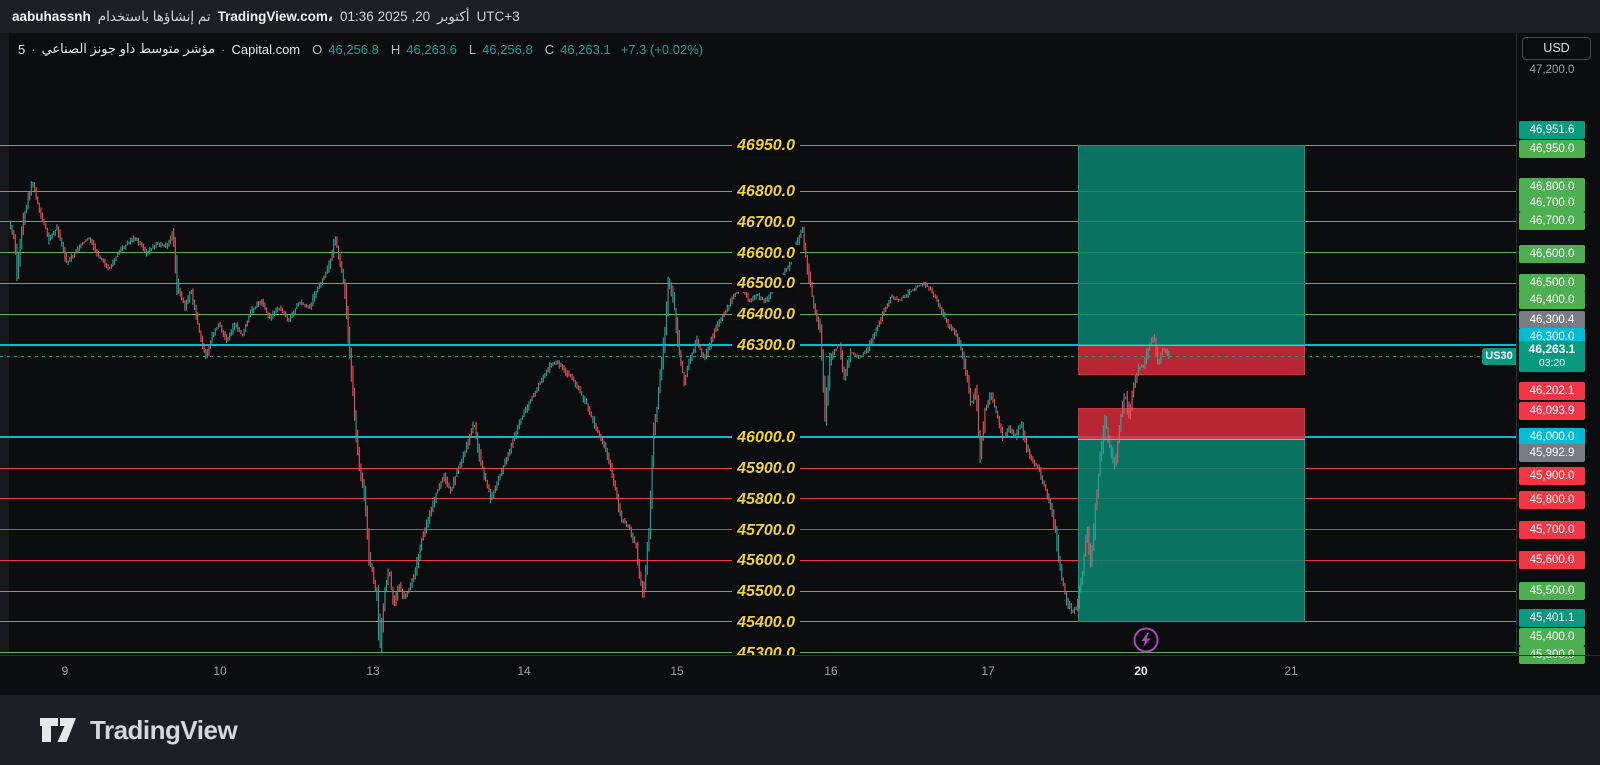 This screenshot has height=765, width=1600. I want to click on price-scale-label: 45,400.0, so click(1552, 637).